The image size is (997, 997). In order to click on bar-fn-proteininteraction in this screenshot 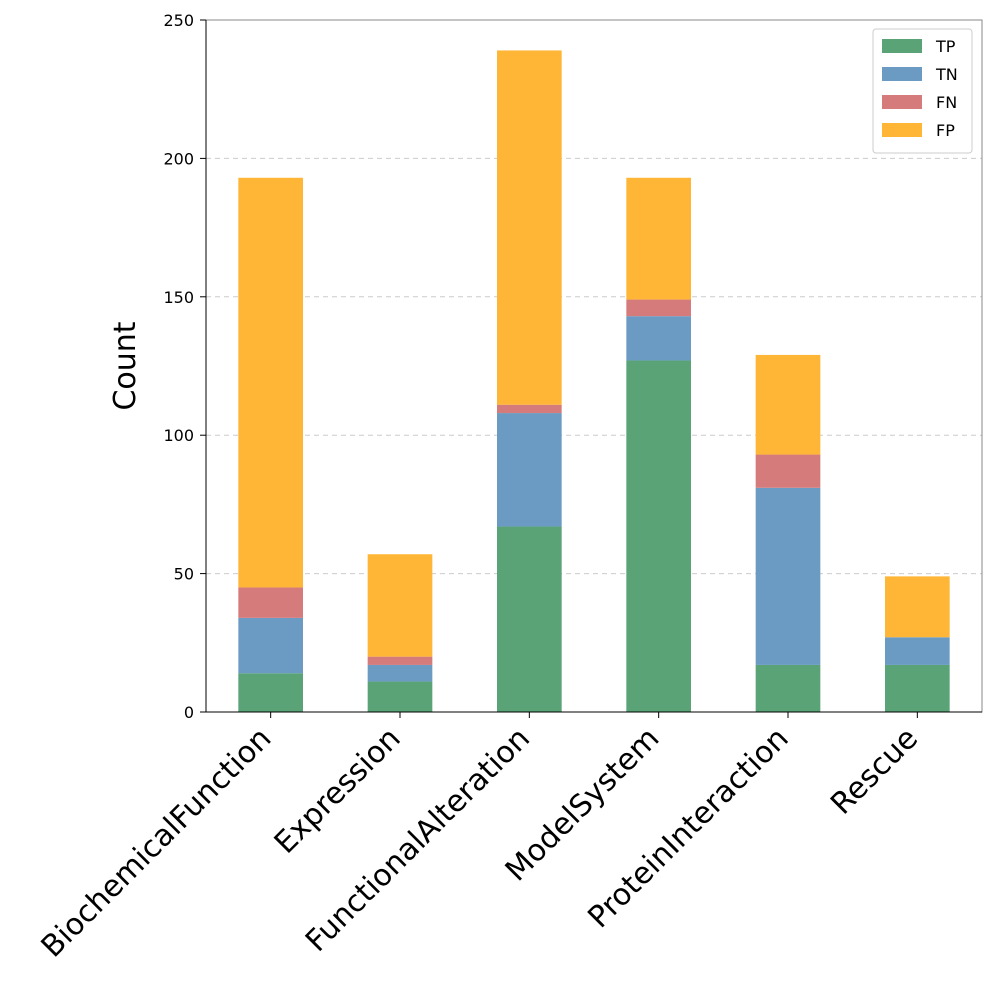, I will do `click(788, 471)`.